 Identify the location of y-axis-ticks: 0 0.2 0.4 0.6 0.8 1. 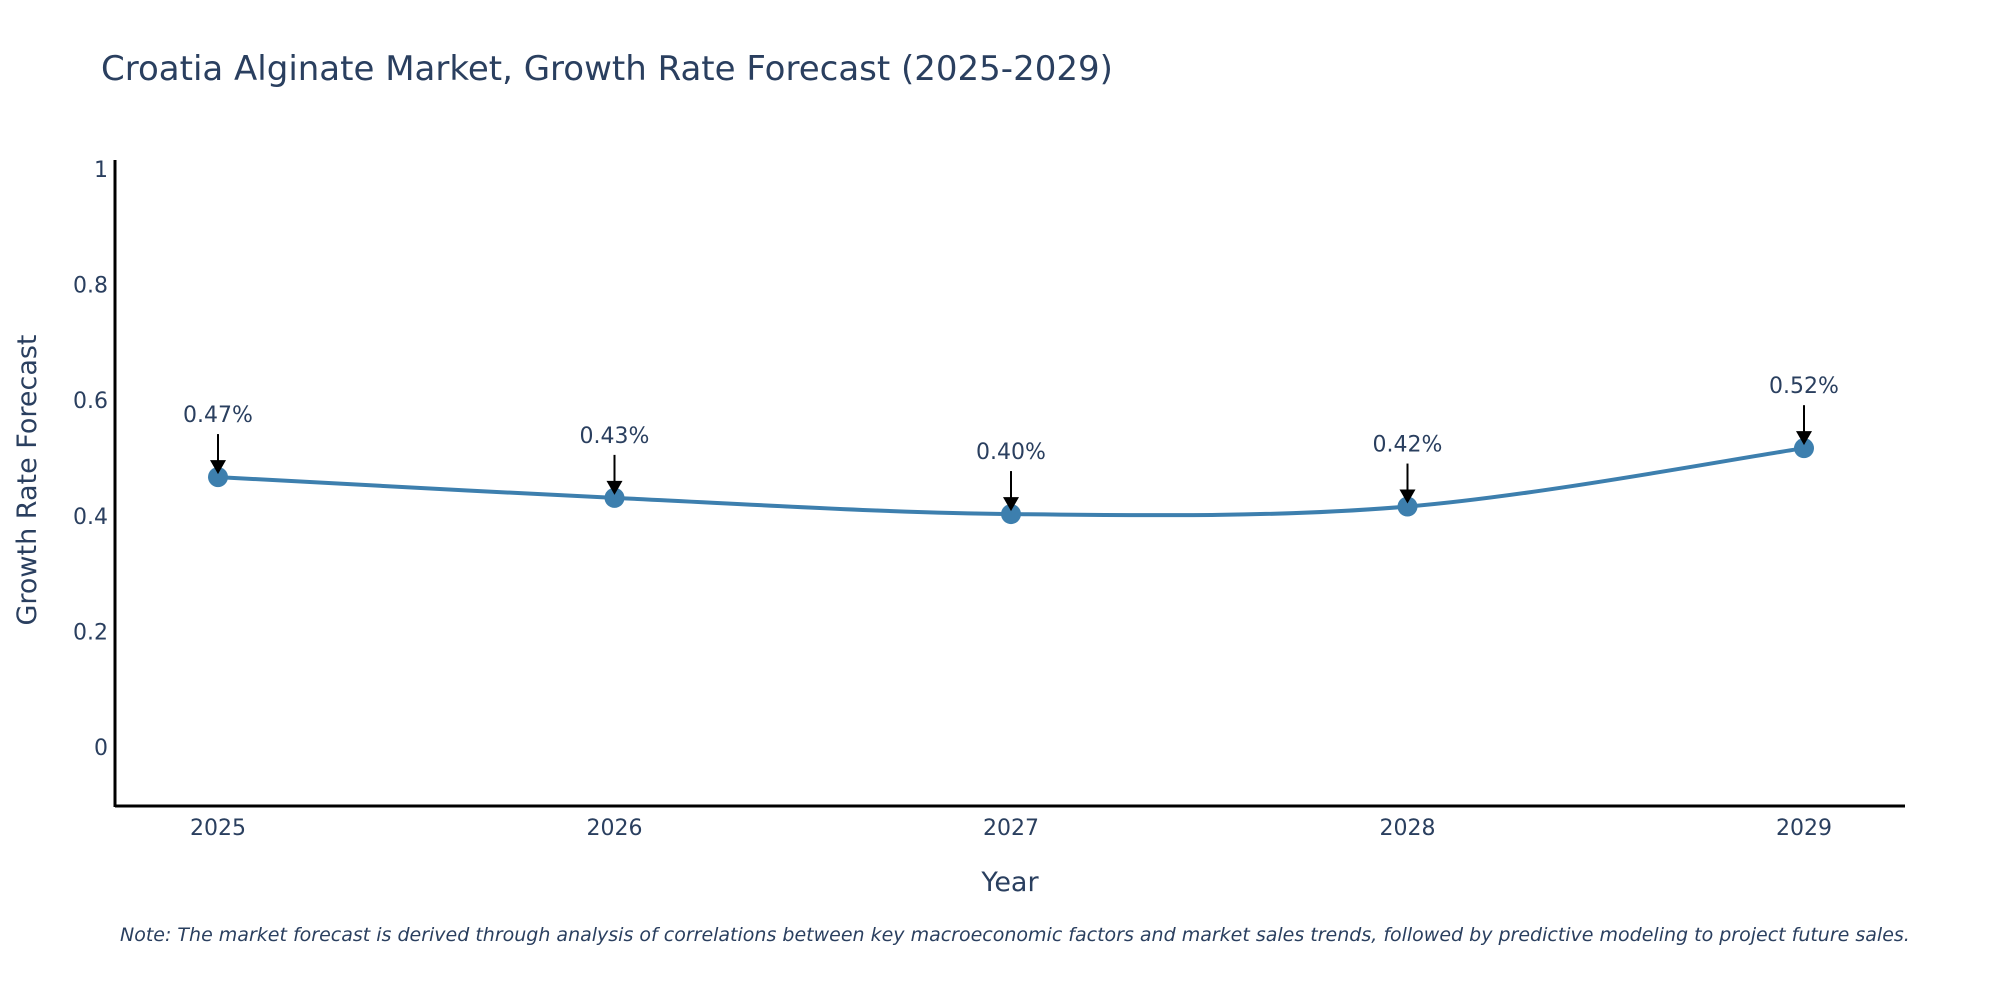
(90, 459).